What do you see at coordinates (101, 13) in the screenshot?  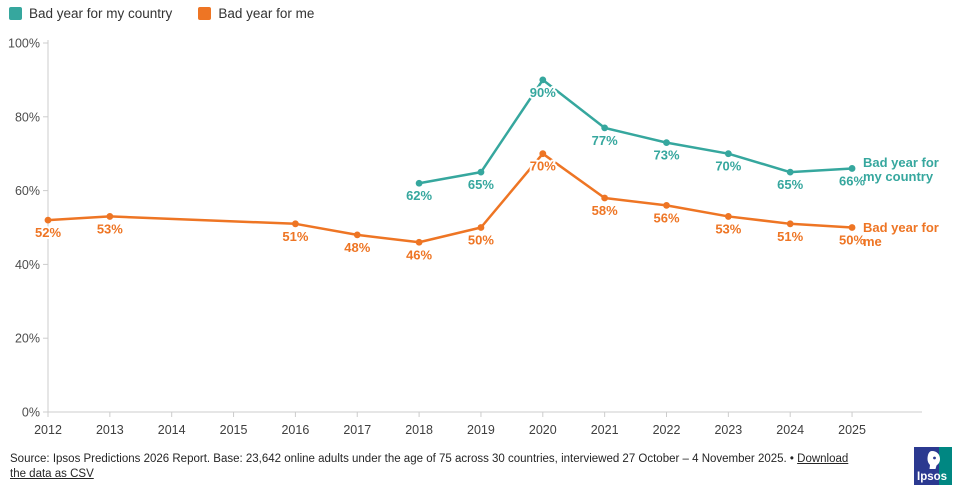 I see `legend-label-country: Bad year for my country` at bounding box center [101, 13].